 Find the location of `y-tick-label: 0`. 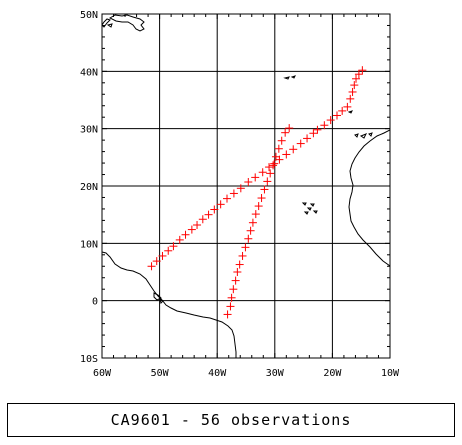

y-tick-label: 0 is located at coordinates (95, 302).